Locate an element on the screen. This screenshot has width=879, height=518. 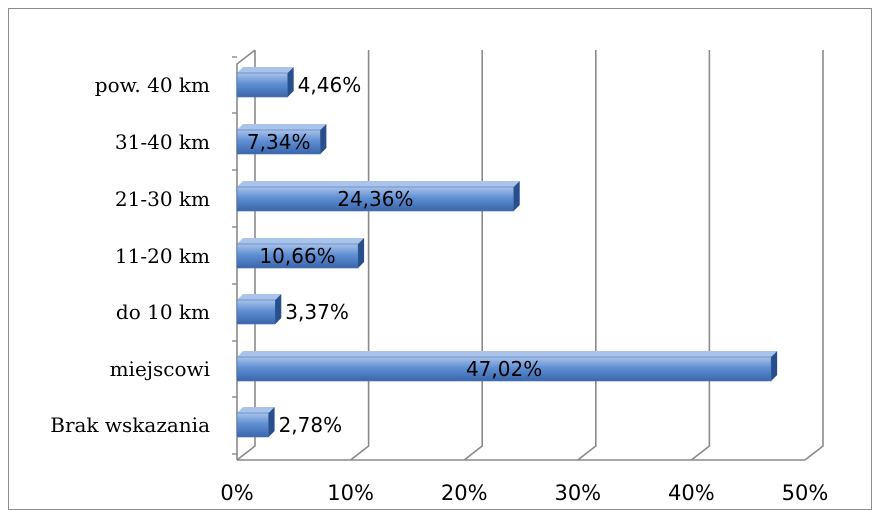
category-label: Brak wskazania is located at coordinates (130, 425).